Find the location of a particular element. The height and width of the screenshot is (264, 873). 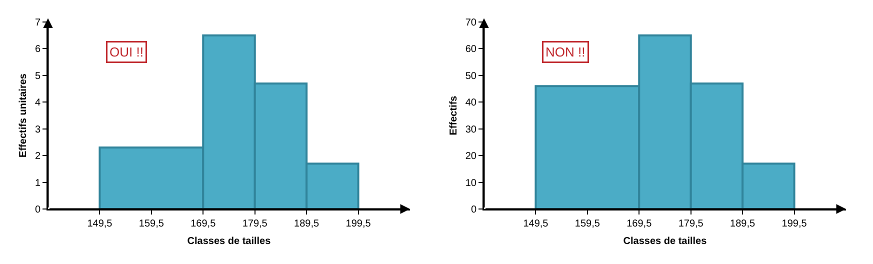

y-tick-label: 70 is located at coordinates (471, 23).